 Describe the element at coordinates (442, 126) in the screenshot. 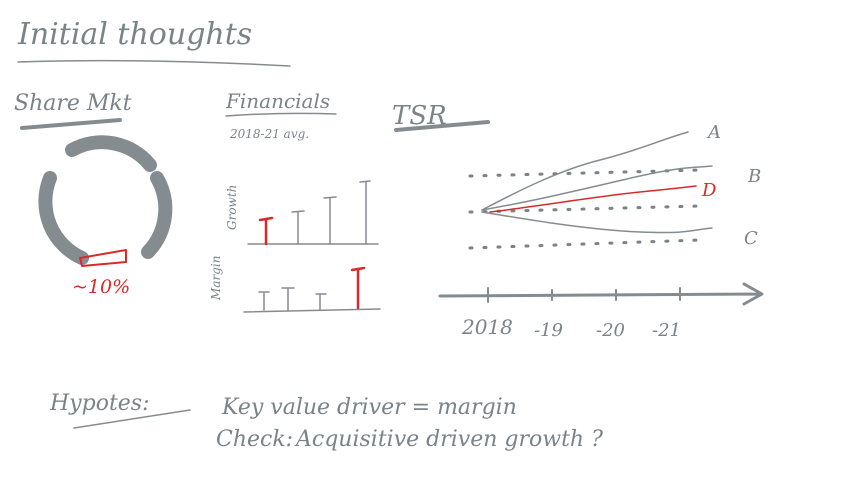

I see `tsr-underline` at that location.